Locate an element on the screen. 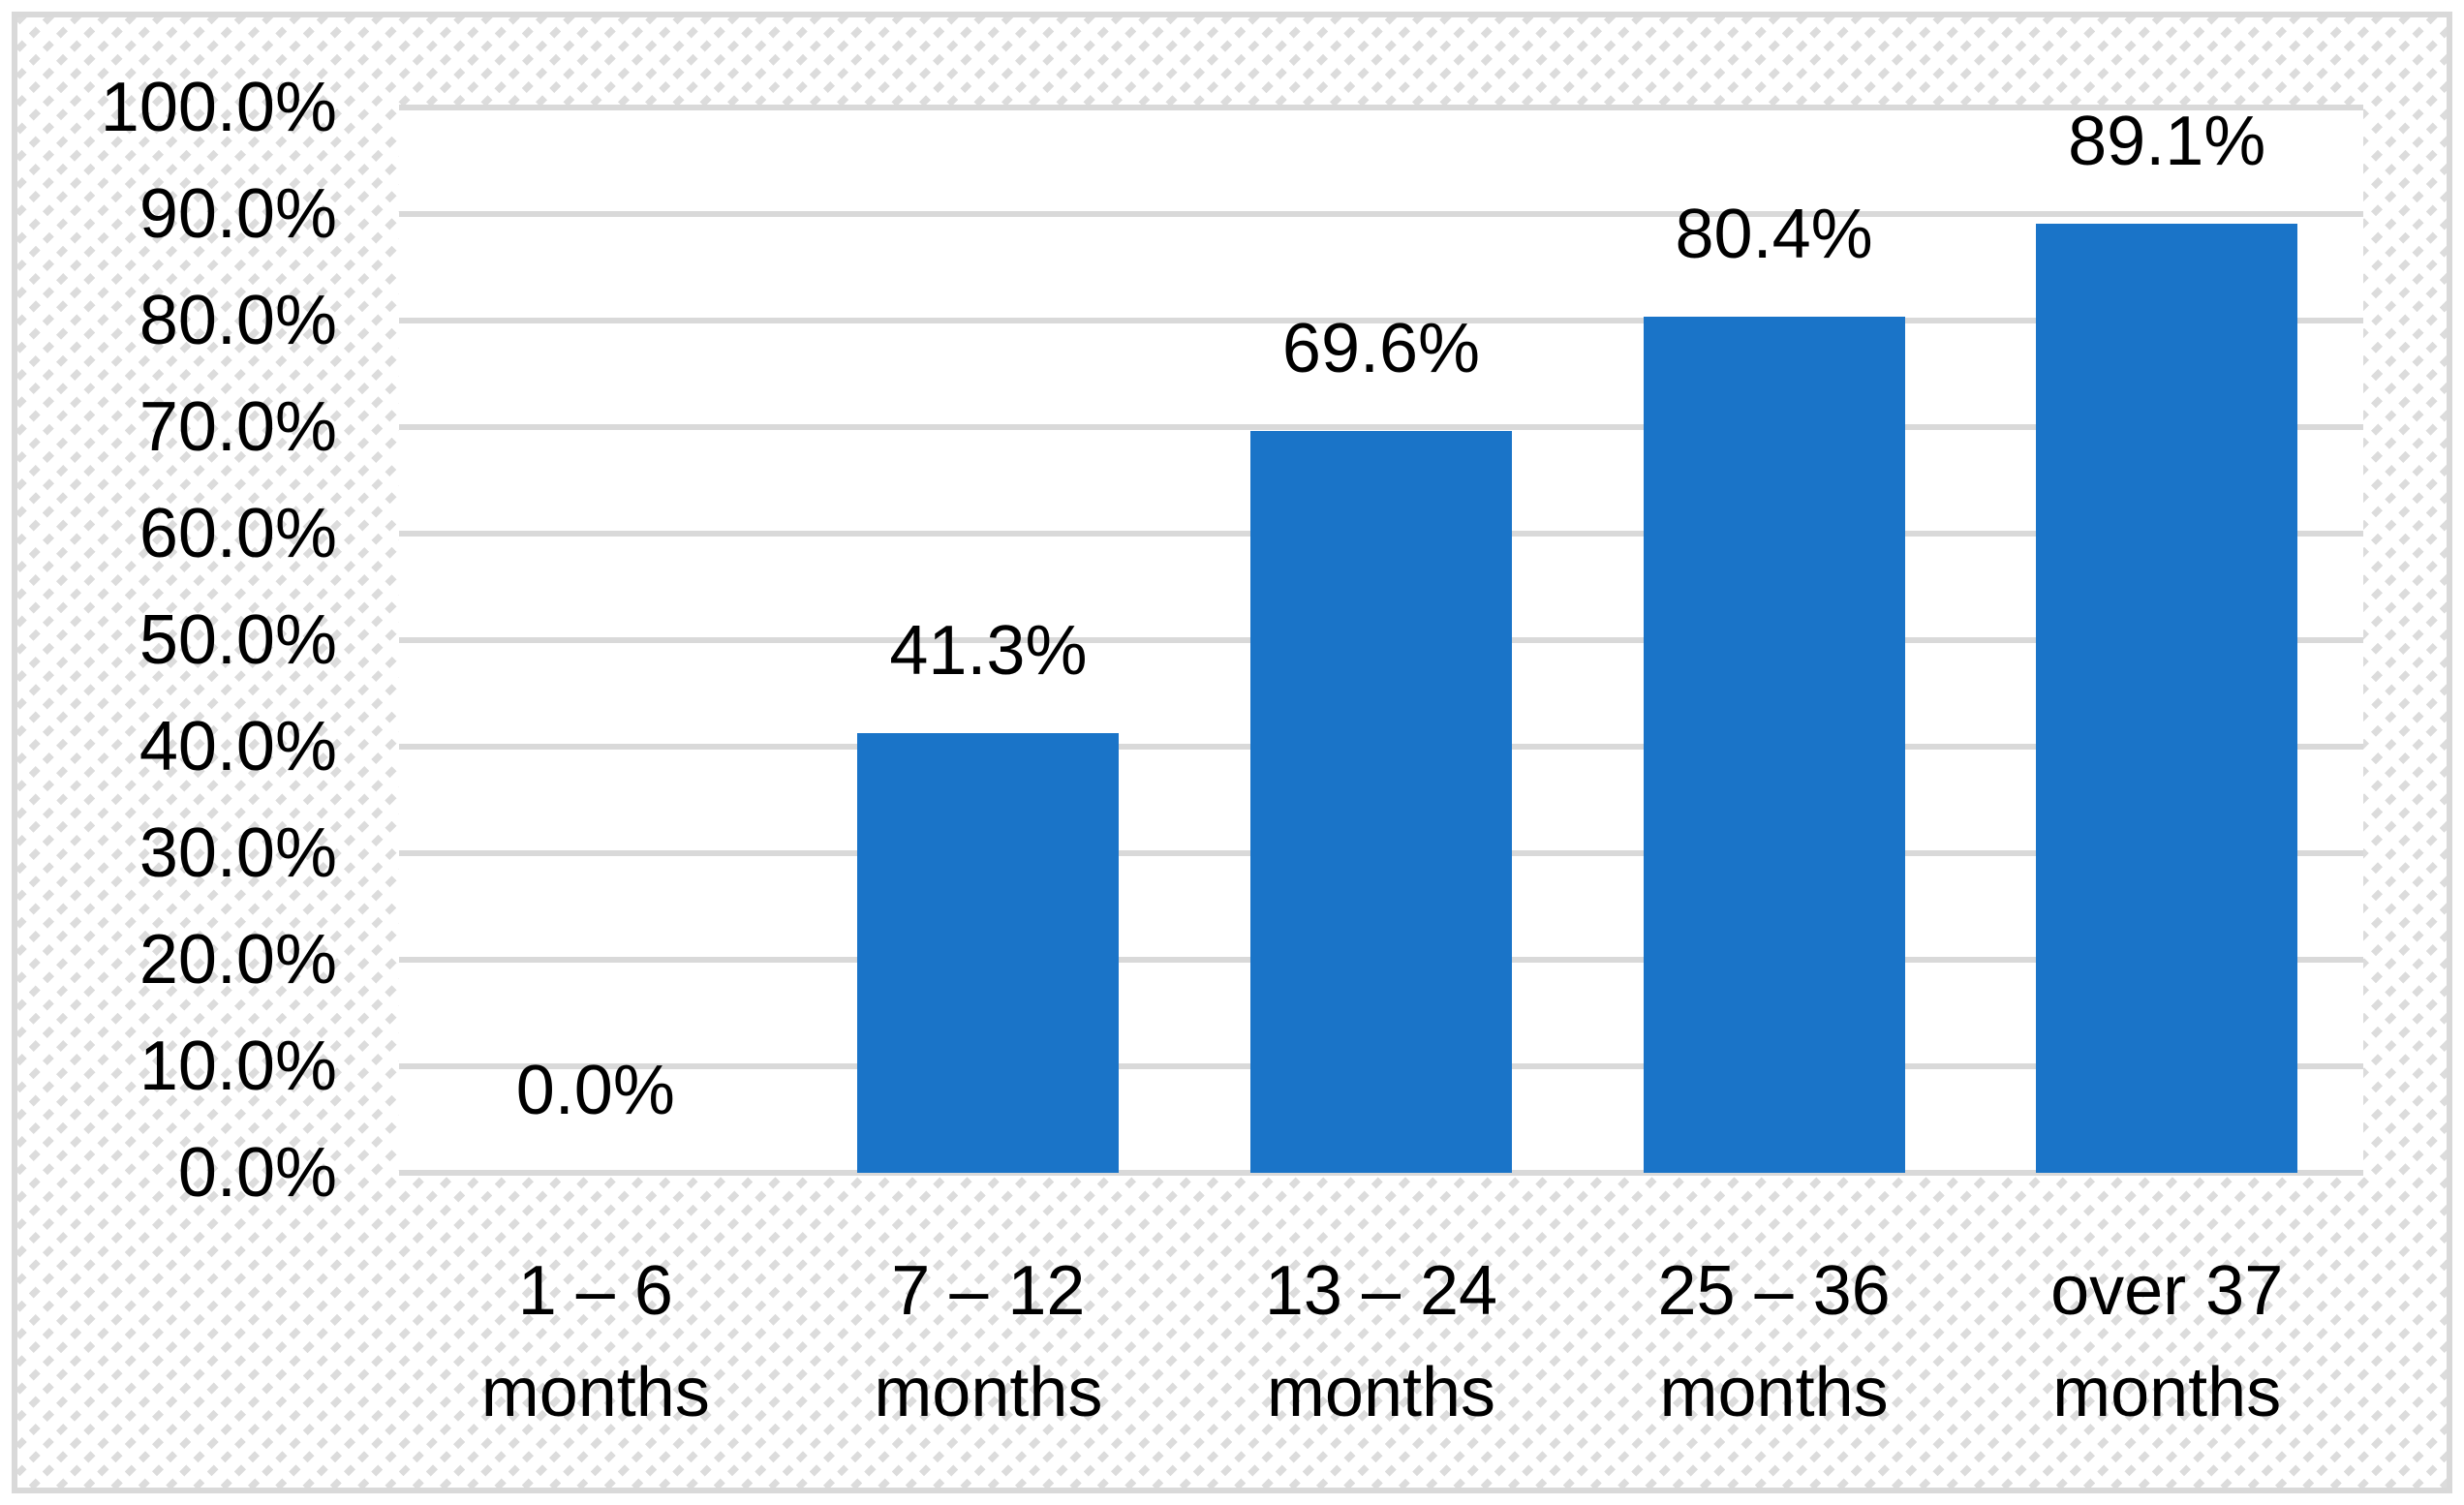 This screenshot has height=1505, width=2464. y-axis-tick-label: 10.0% is located at coordinates (238, 1066).